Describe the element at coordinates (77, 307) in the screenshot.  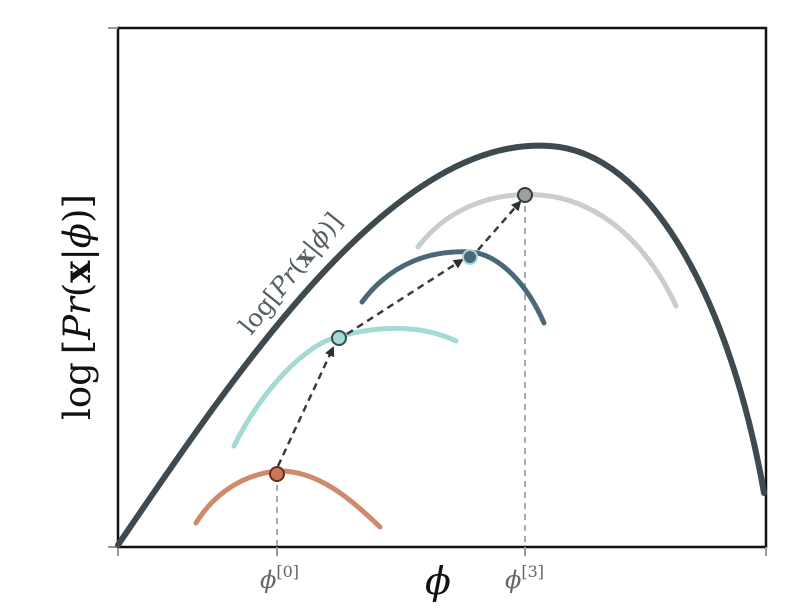
I see `y-axis-label: log[Pr(x|ϕ)]` at that location.